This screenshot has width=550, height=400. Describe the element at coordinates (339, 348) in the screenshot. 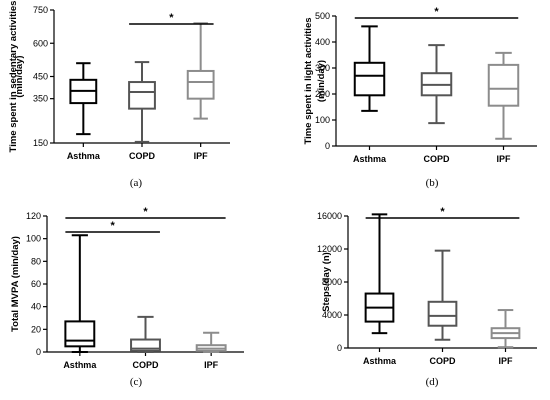

I see `panel-4-y-tick-label: 0` at that location.